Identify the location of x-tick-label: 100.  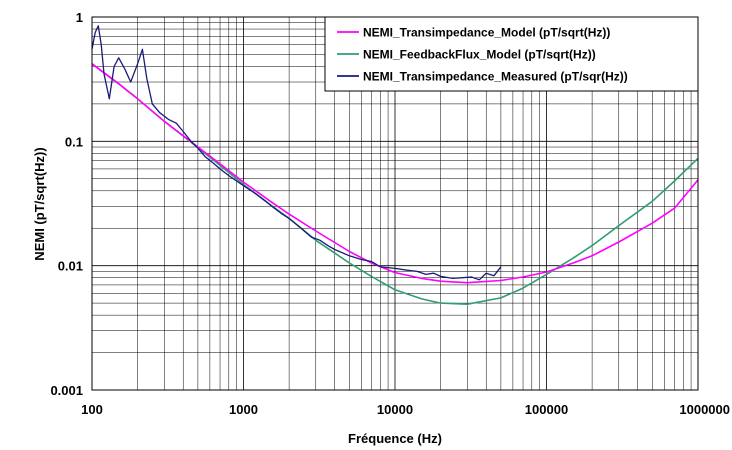
(92, 409).